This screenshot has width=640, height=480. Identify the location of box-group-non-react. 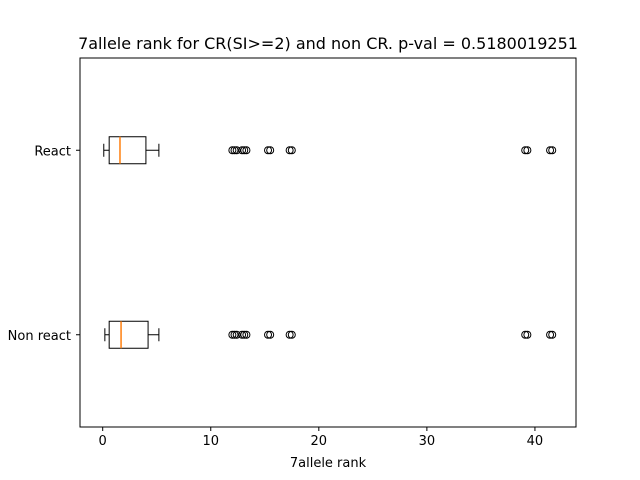
(330, 334).